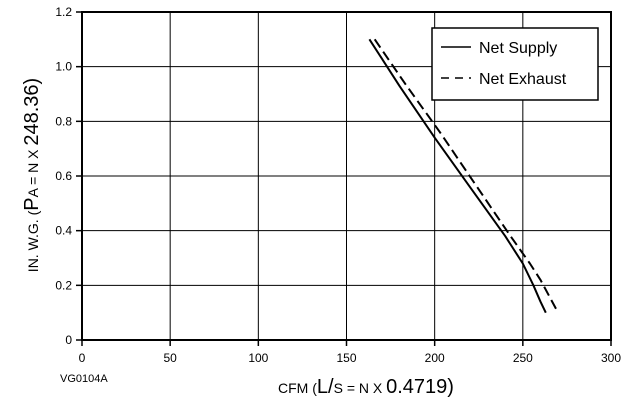  What do you see at coordinates (611, 358) in the screenshot?
I see `x-tick-label: 300` at bounding box center [611, 358].